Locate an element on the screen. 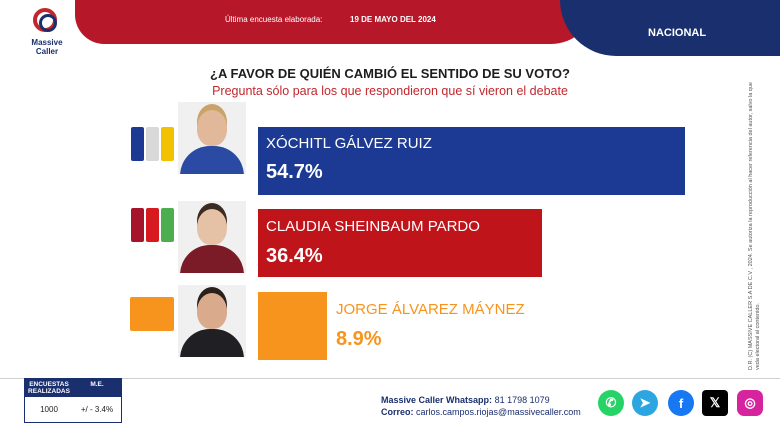 This screenshot has width=780, height=439. methodology-table: ENCUESTAS REALIZADAS M.E. 1000 +/ - 3.4% is located at coordinates (73, 400).